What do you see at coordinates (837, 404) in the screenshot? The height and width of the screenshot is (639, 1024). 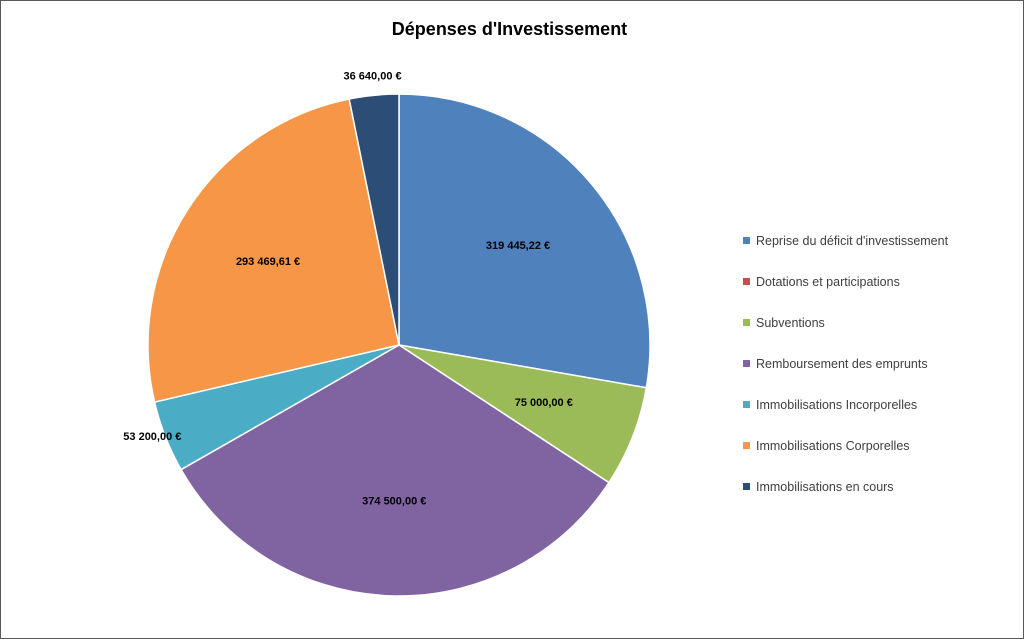 I see `legend-label: Immobilisations Incorporelles` at bounding box center [837, 404].